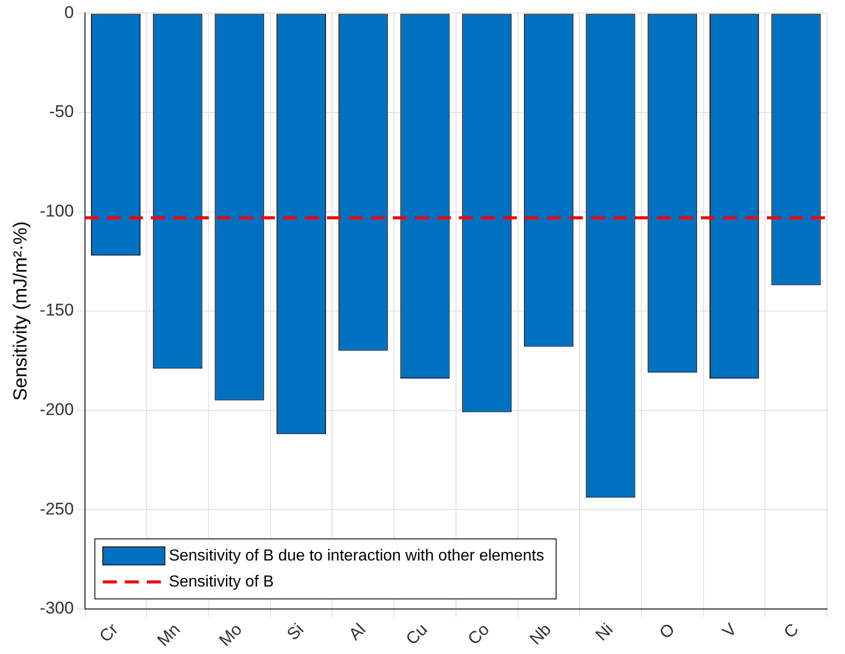 The height and width of the screenshot is (654, 845). I want to click on x-tick-label: Nb, so click(540, 634).